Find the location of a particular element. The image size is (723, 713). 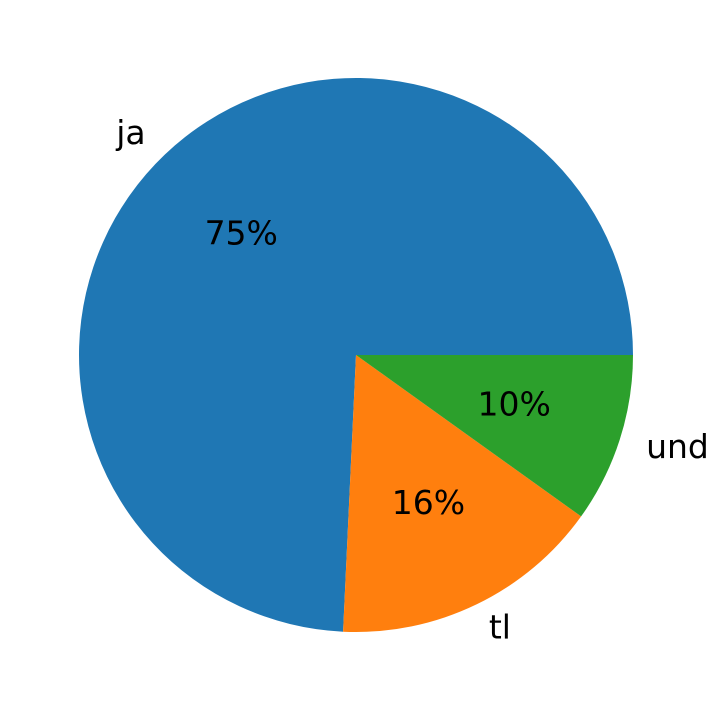

slice-label: tl is located at coordinates (500, 627).